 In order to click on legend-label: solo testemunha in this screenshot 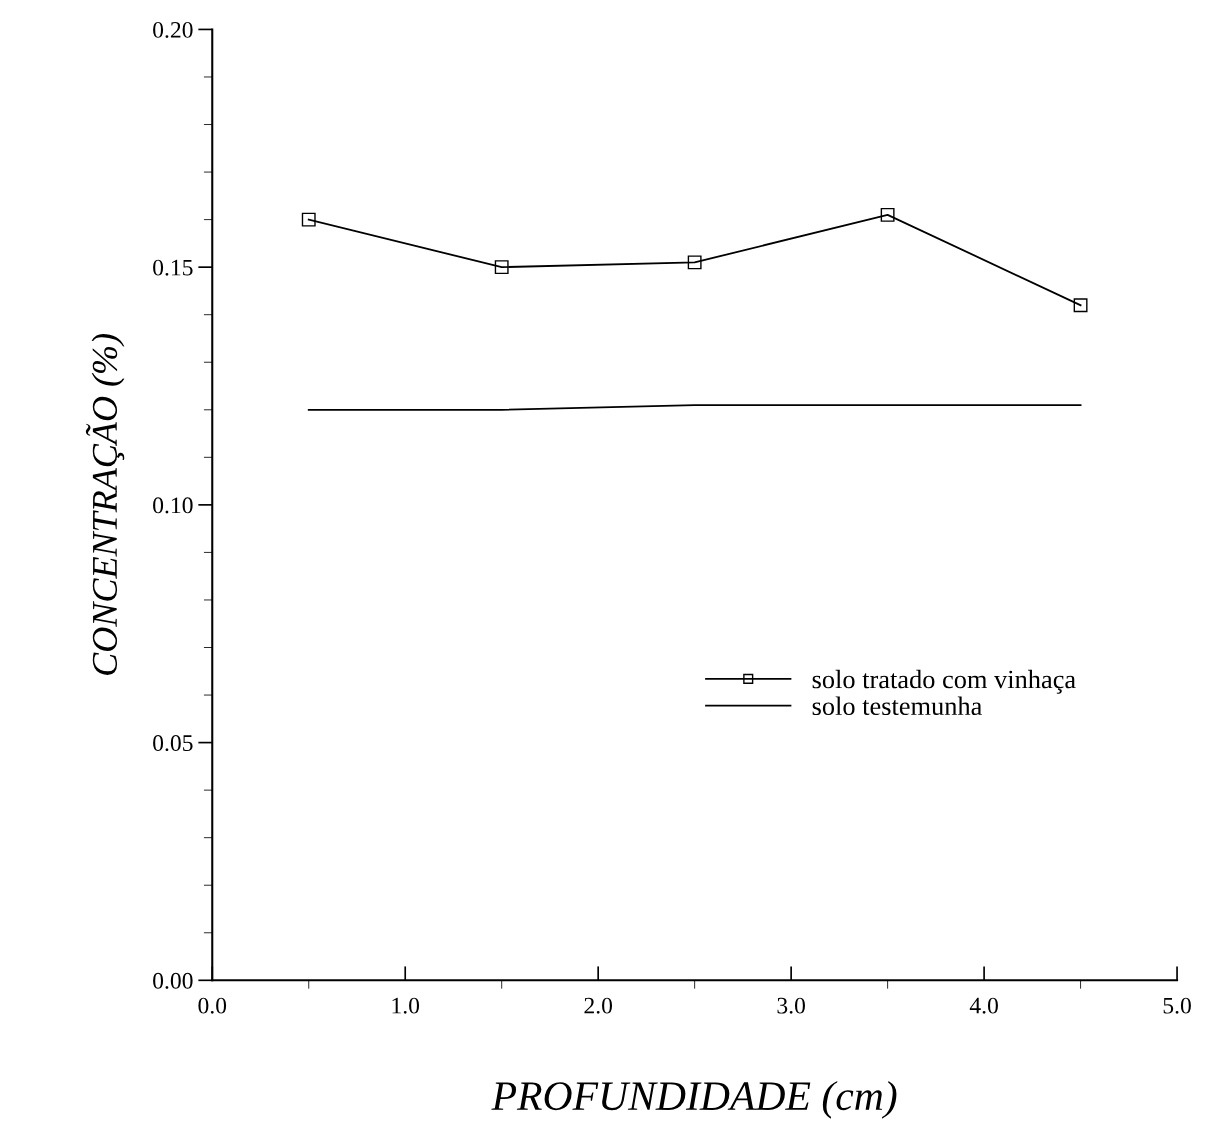, I will do `click(897, 706)`.